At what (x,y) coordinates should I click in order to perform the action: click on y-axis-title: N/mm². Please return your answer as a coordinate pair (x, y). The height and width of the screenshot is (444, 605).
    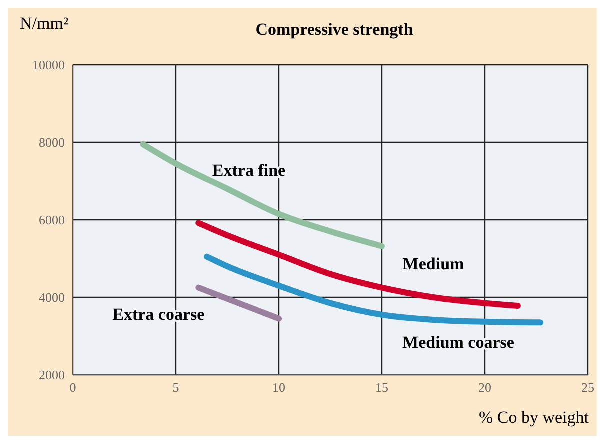
    Looking at the image, I should click on (44, 24).